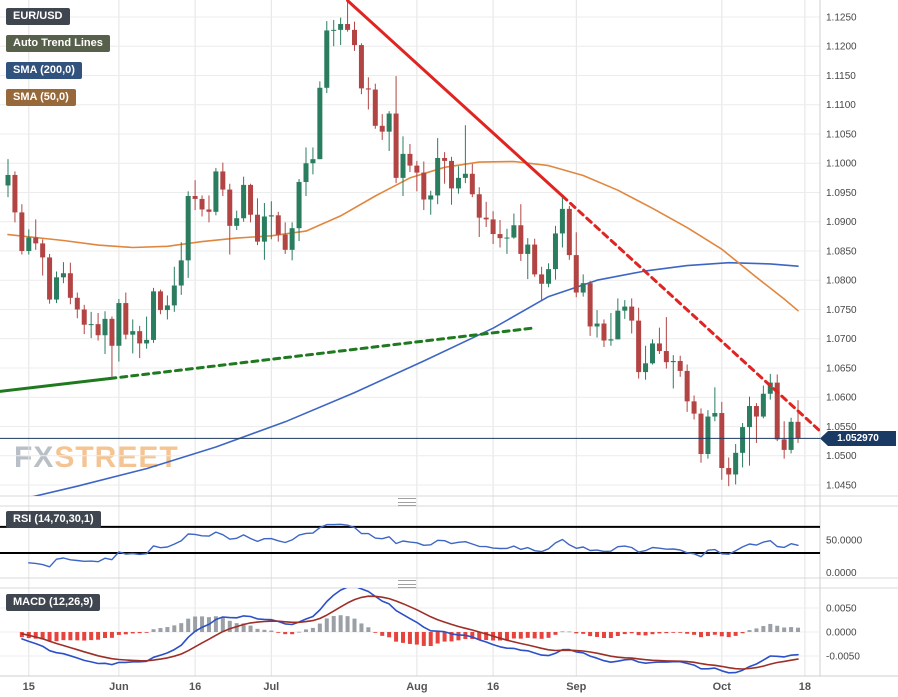 The height and width of the screenshot is (697, 898). I want to click on svg-text: 1.0450, so click(841, 486).